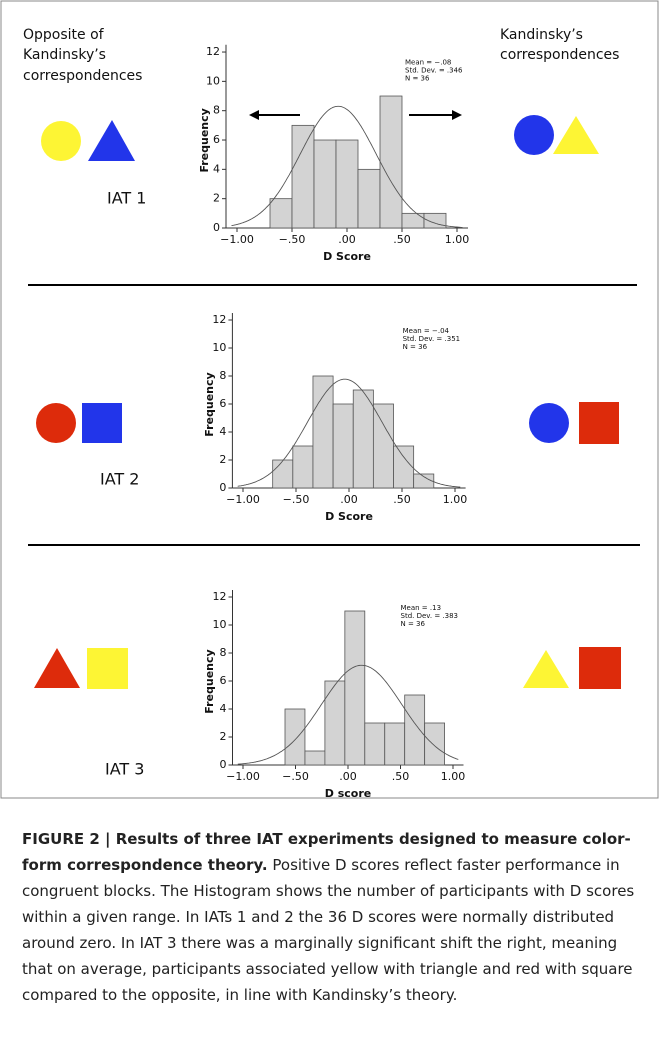 This screenshot has height=1051, width=660. What do you see at coordinates (432, 339) in the screenshot?
I see `annotation: Std. Dev. = .351` at bounding box center [432, 339].